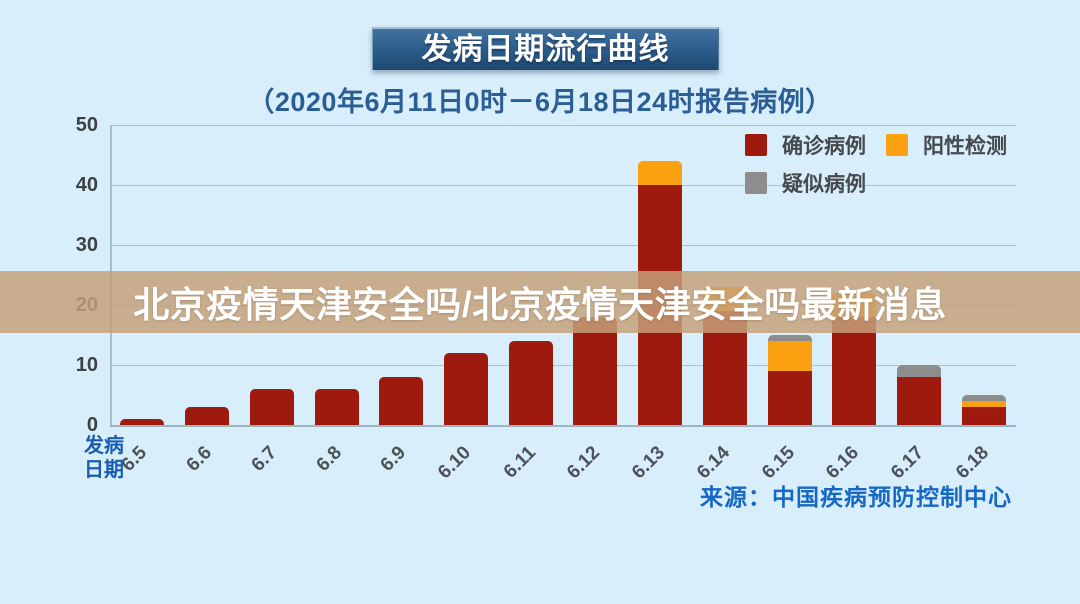 This screenshot has width=1080, height=604. I want to click on bar-segment-6.11-确诊病例, so click(530, 383).